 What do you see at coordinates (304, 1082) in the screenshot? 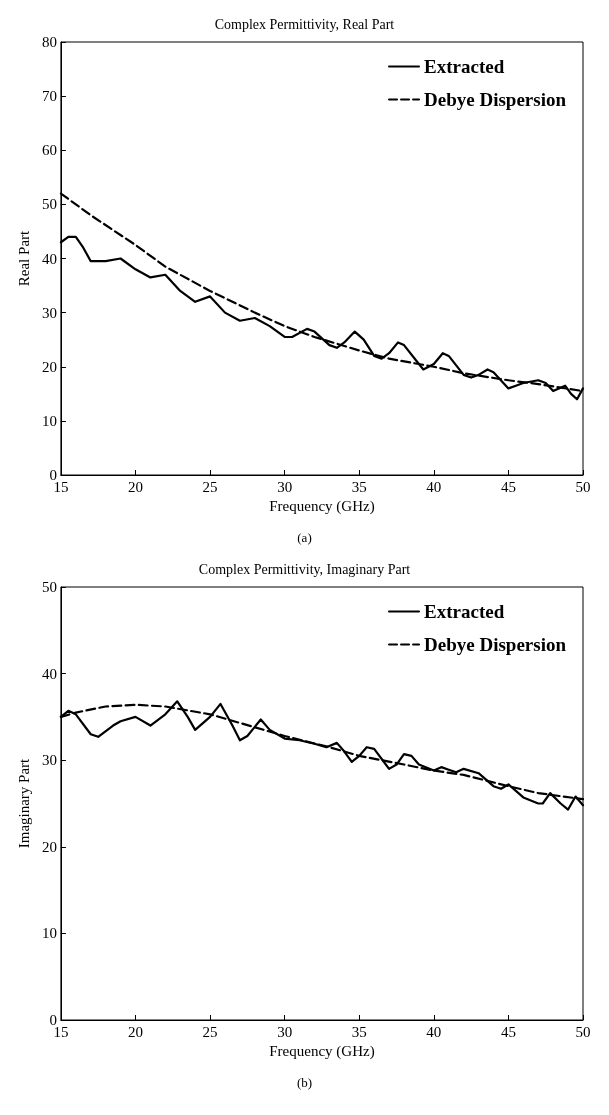
I see `text: (b)` at bounding box center [304, 1082].